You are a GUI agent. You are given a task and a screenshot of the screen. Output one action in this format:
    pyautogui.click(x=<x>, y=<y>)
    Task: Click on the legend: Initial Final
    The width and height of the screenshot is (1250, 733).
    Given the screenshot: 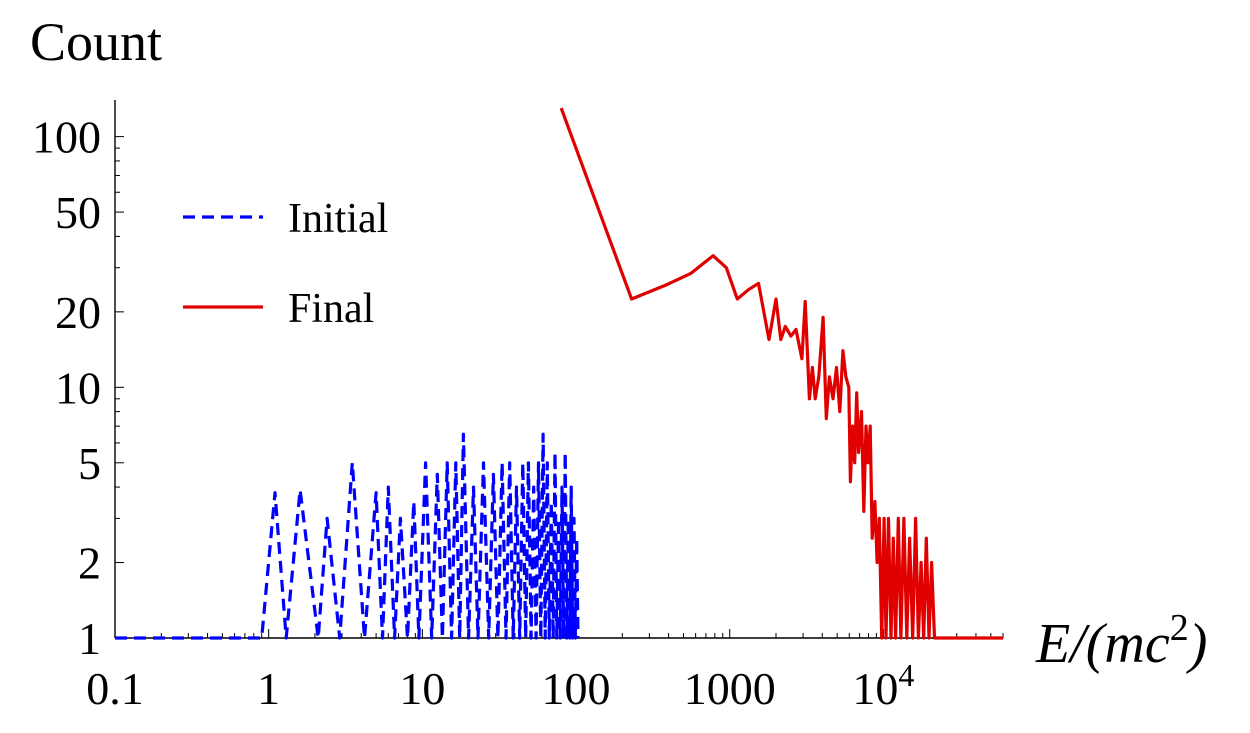 What is the action you would take?
    pyautogui.click(x=285, y=264)
    